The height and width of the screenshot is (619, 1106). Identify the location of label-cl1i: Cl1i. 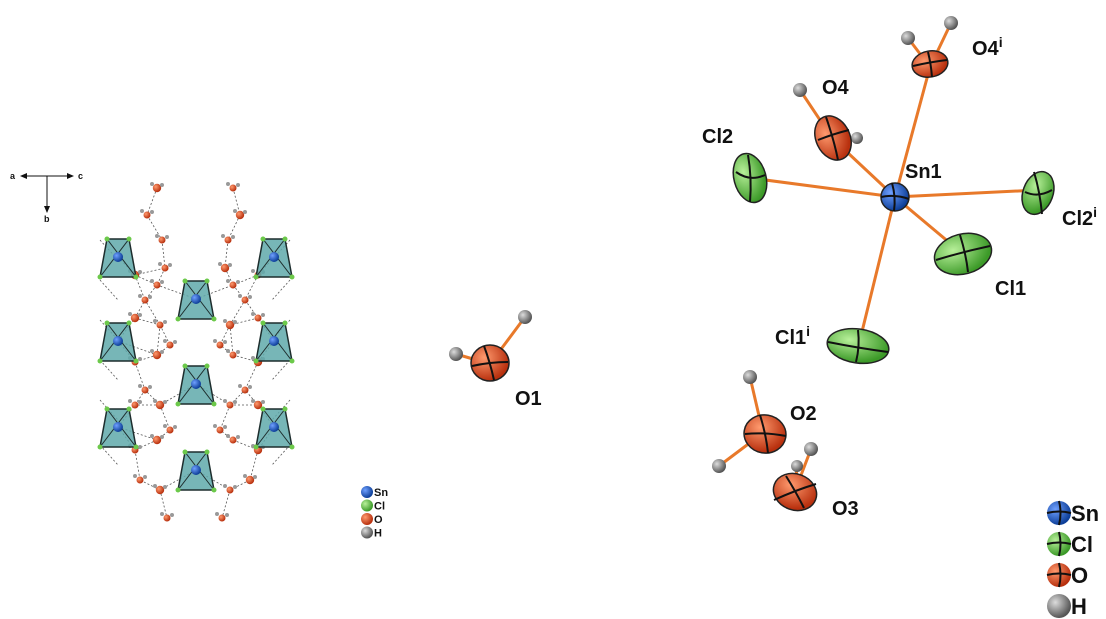
(792, 336).